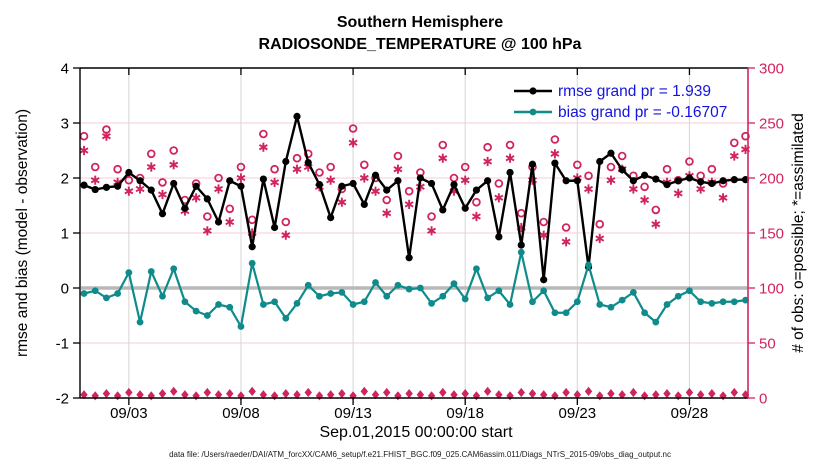  I want to click on bottom-tick-label: 09/08, so click(241, 413).